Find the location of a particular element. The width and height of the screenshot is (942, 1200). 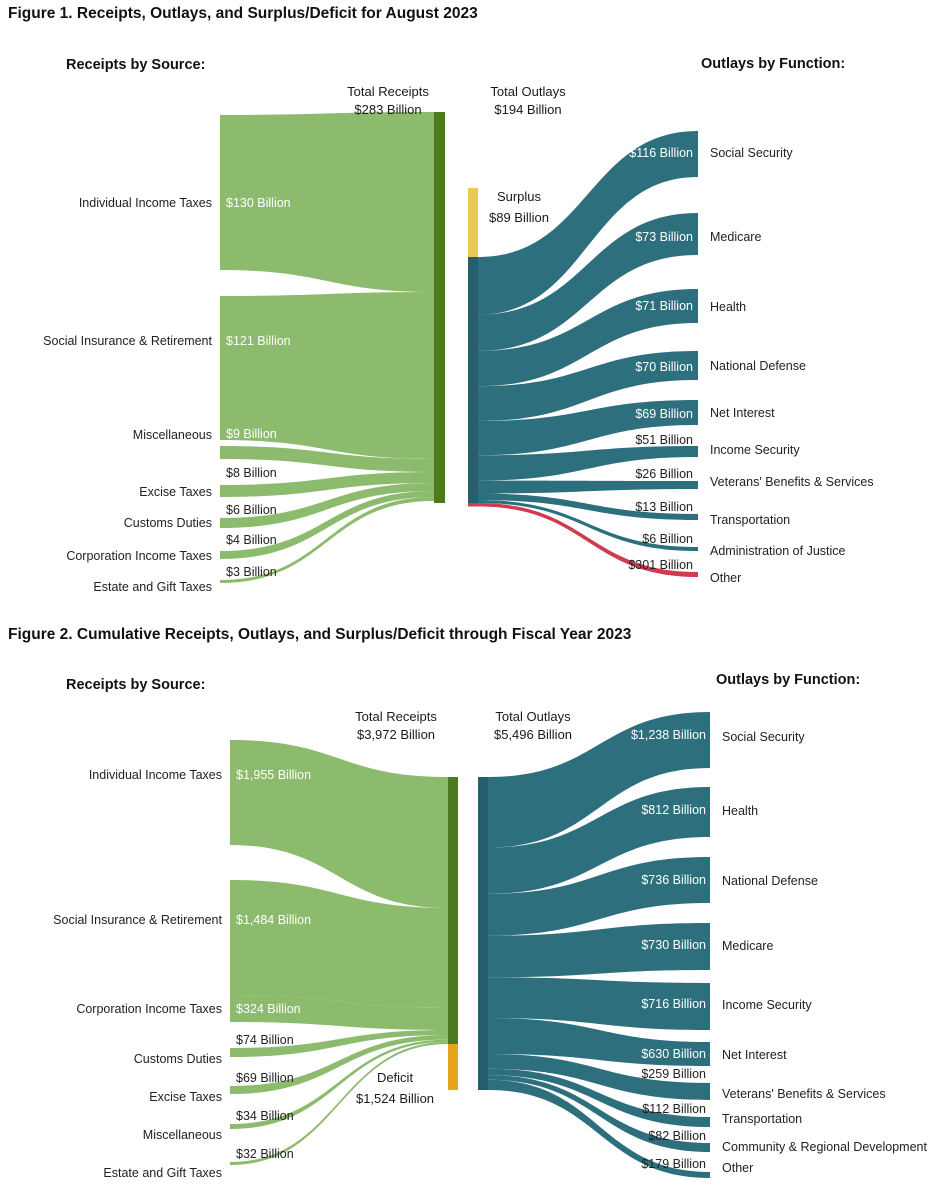

value-label-miscellaneous: $34 Billion is located at coordinates (265, 1116).